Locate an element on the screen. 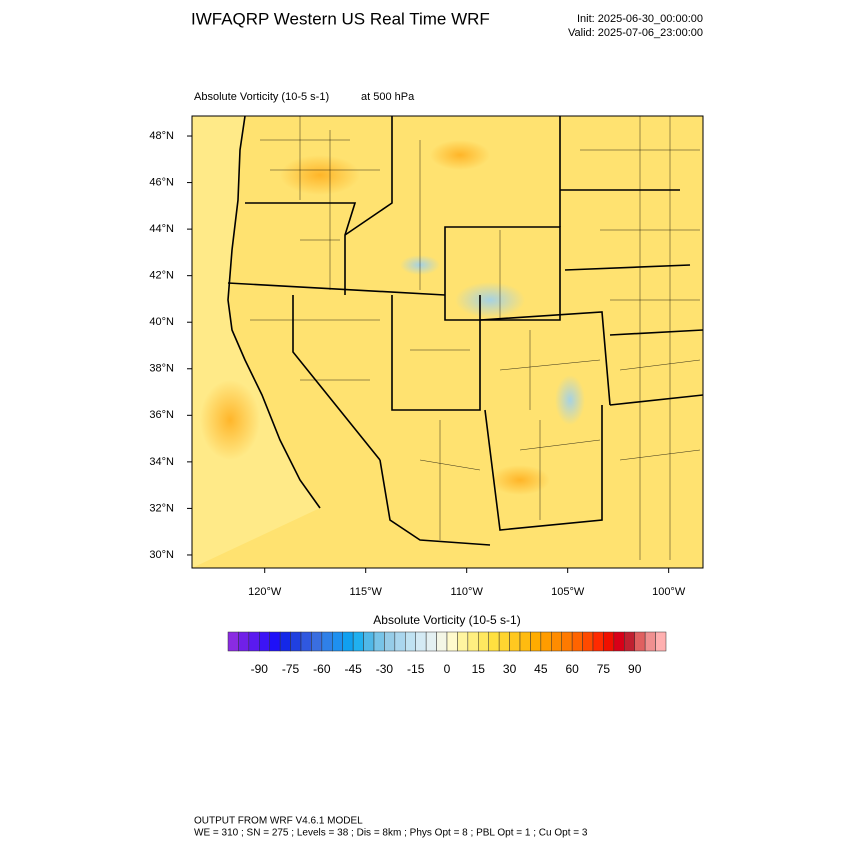 The width and height of the screenshot is (850, 855). title: IWFAQRP Western US Real Time WRF is located at coordinates (340, 18).